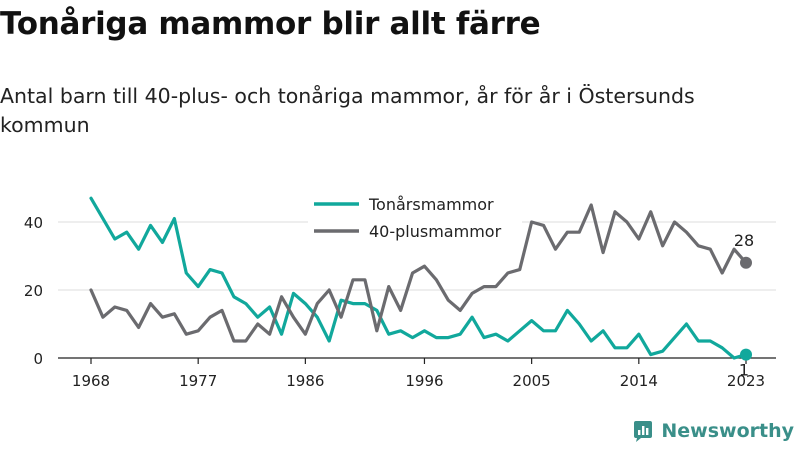 The height and width of the screenshot is (450, 800). Describe the element at coordinates (744, 305) in the screenshot. I see `end-labels: 28 1` at that location.